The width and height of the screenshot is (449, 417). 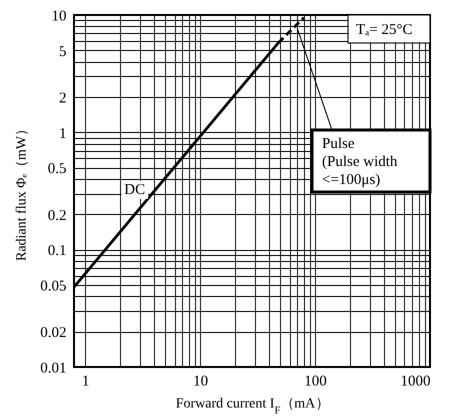 What do you see at coordinates (253, 406) in the screenshot?
I see `x-axis-title: Forward current I$_{F}$（mA）` at bounding box center [253, 406].